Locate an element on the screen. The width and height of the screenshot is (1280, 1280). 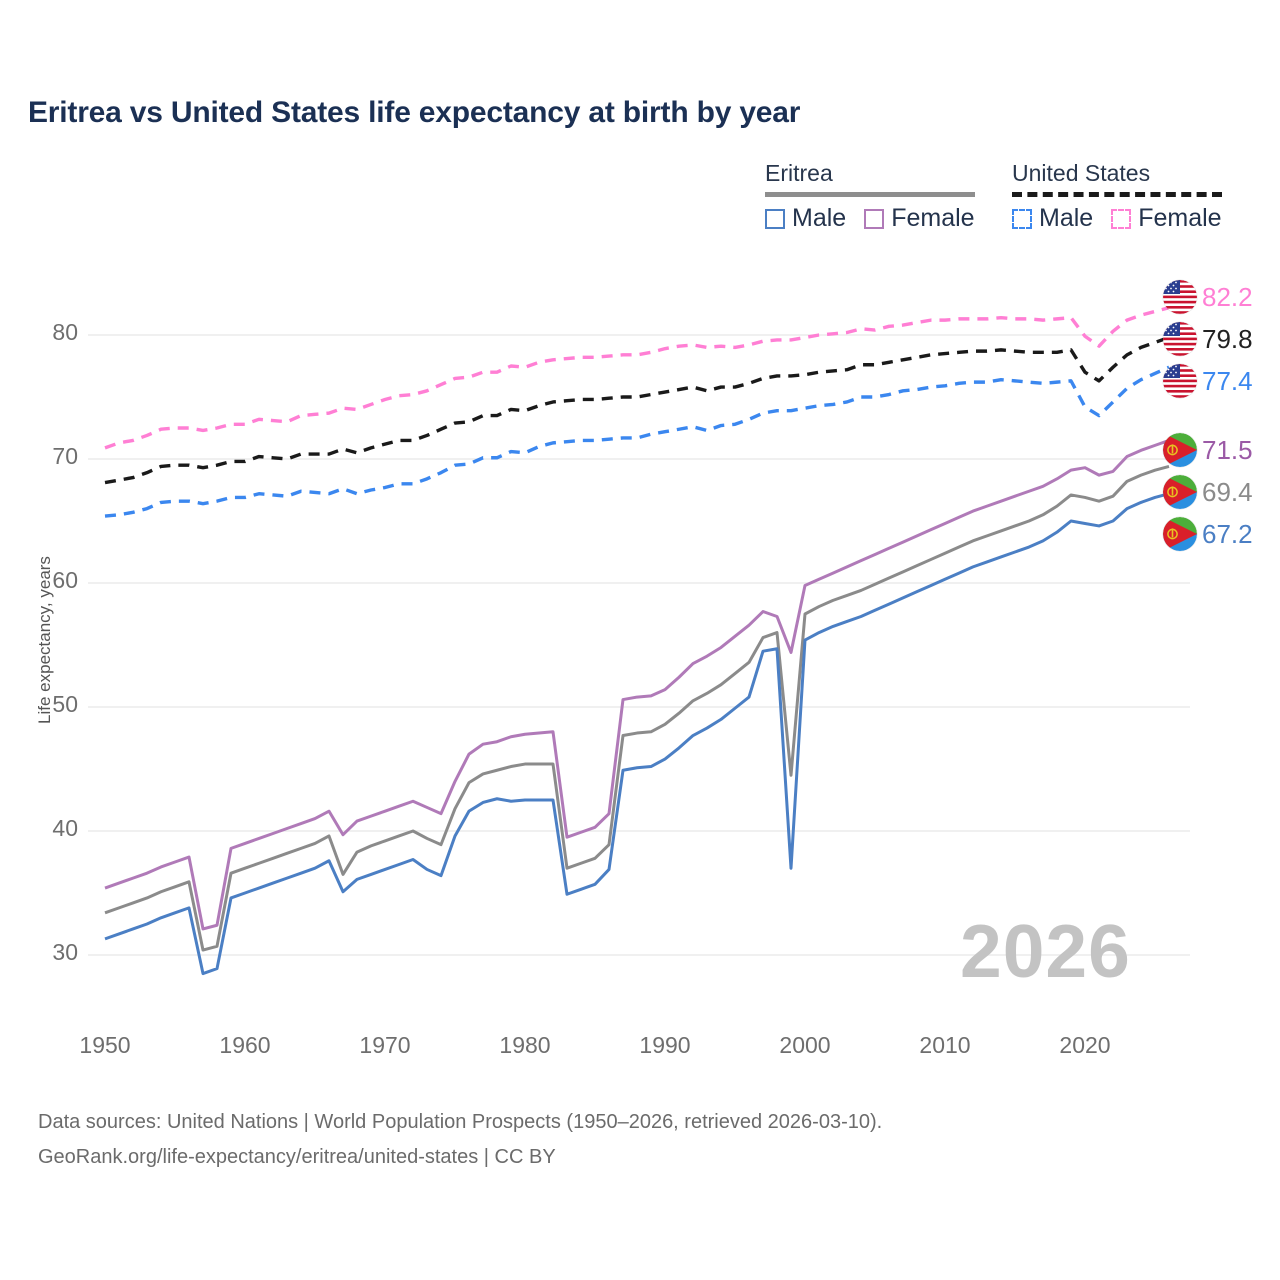
x-axis-tick: 1980 is located at coordinates (525, 1045).